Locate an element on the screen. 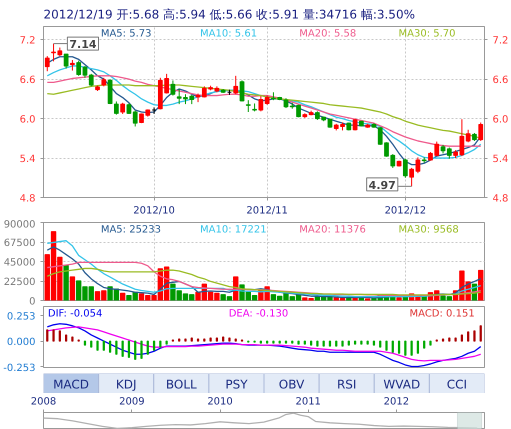 The height and width of the screenshot is (429, 511). text: MA5: 5.73 is located at coordinates (126, 34).